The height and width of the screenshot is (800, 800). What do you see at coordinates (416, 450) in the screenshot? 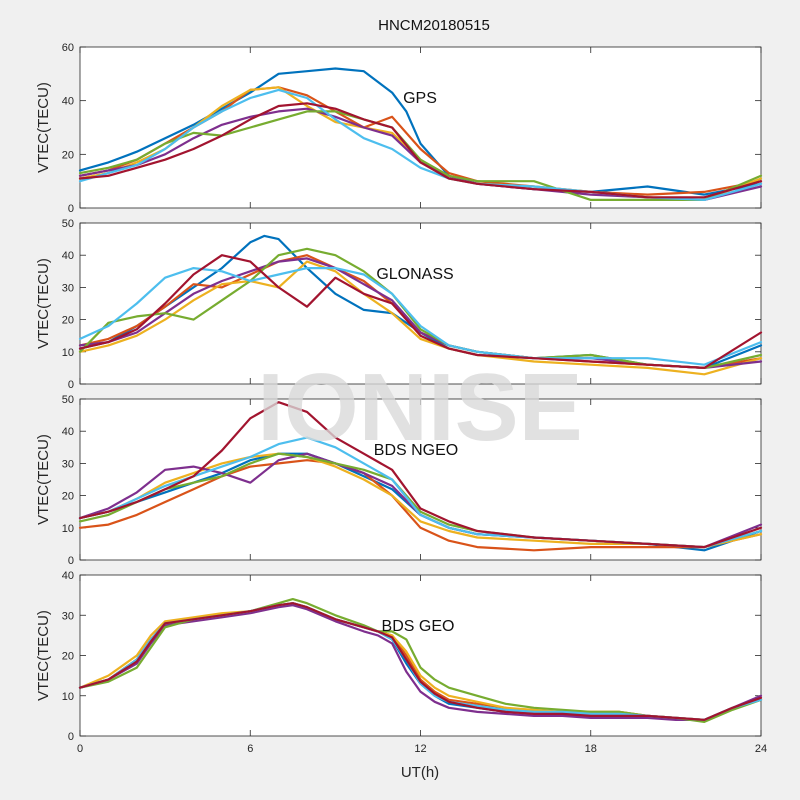
I see `panel-title: BDS NGEO` at bounding box center [416, 450].